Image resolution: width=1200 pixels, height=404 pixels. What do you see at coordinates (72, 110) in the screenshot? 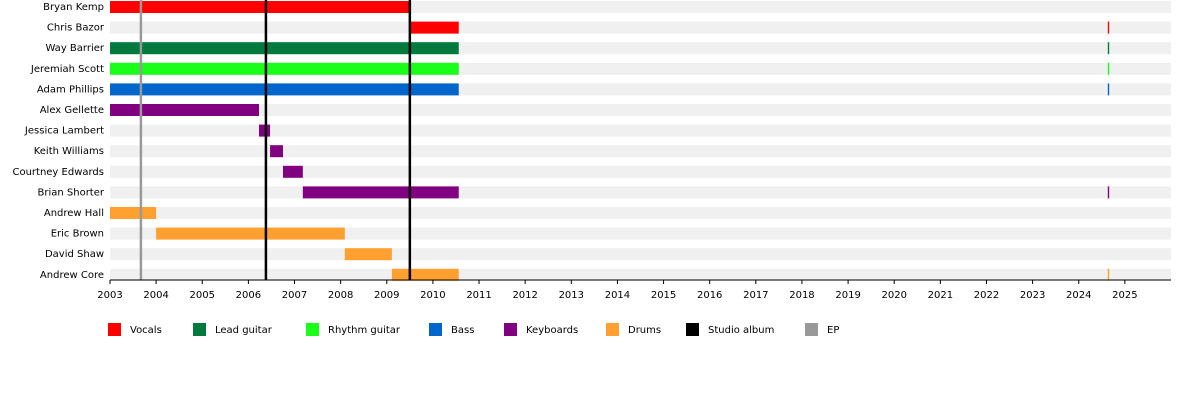
I see `member-label: Alex Gellette` at bounding box center [72, 110].